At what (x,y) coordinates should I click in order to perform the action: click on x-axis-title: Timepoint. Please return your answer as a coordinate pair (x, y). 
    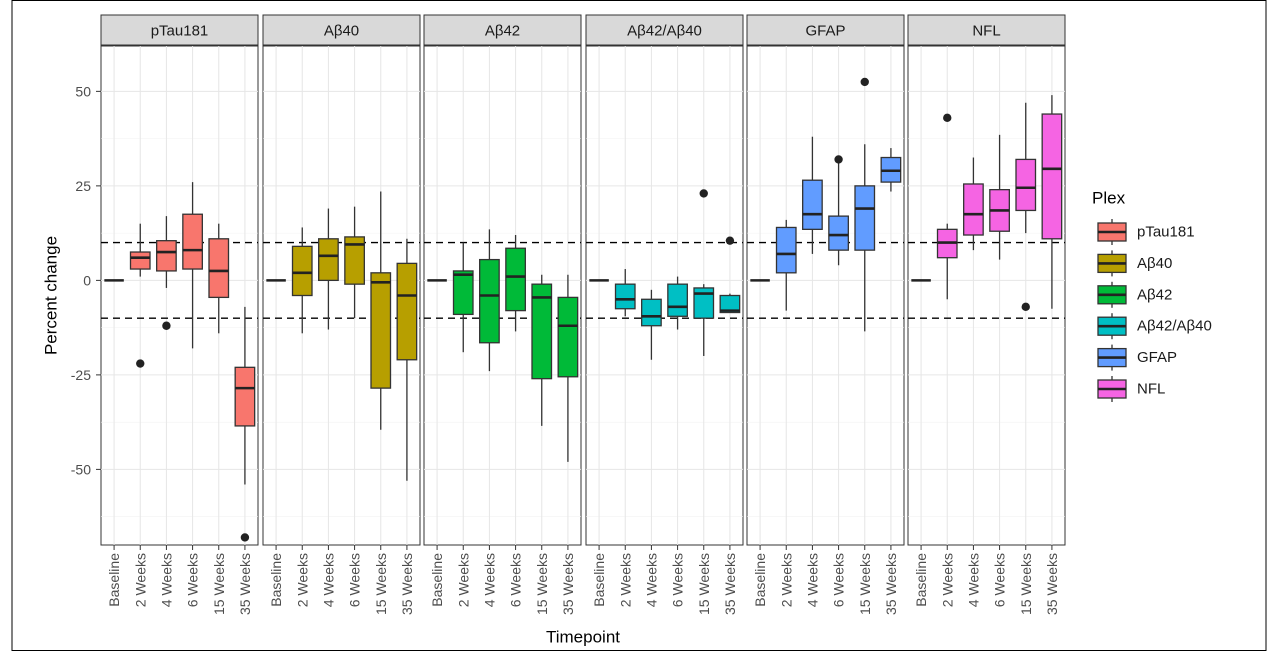
    Looking at the image, I should click on (583, 637).